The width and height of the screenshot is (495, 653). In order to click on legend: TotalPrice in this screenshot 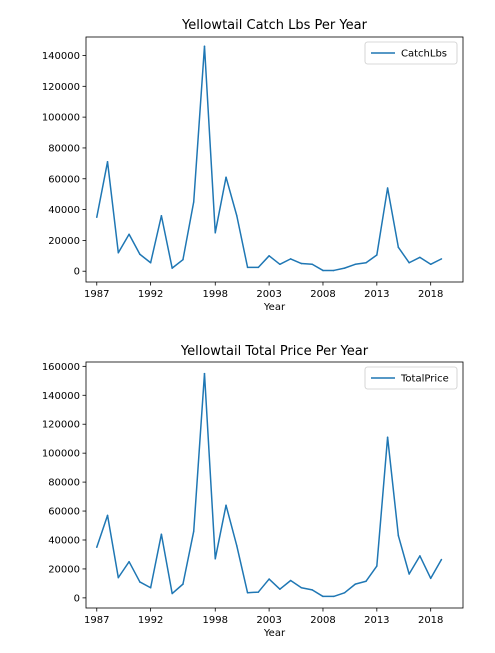, I will do `click(411, 378)`.